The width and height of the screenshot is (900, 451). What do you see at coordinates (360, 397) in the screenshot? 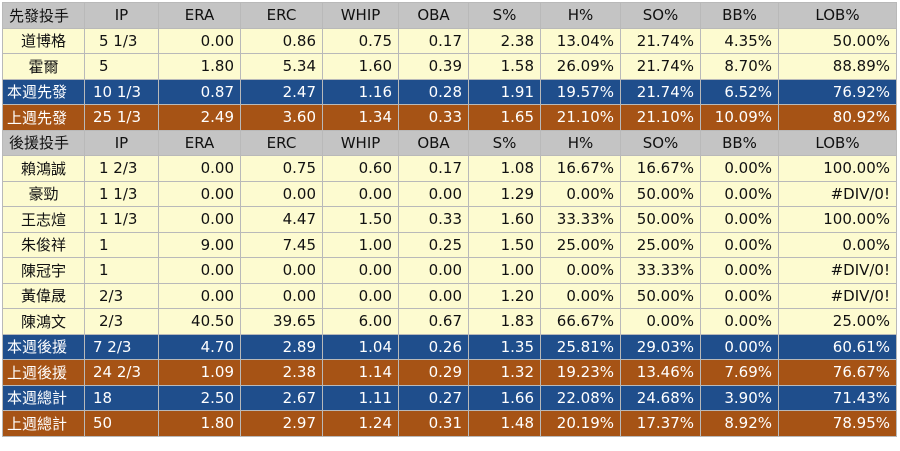
I see `cell-whip: 1.11` at bounding box center [360, 397].